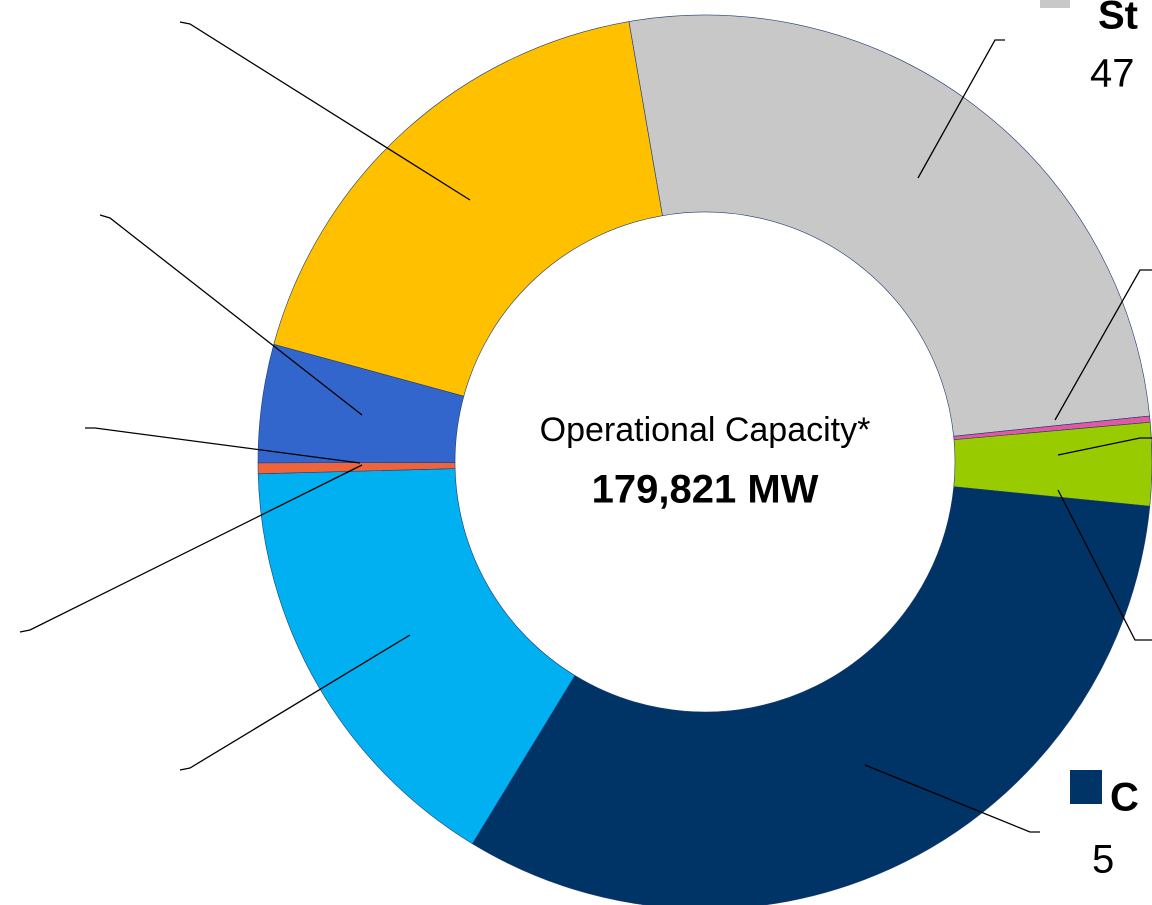  What do you see at coordinates (705, 490) in the screenshot?
I see `center-value: 179,821 MW` at bounding box center [705, 490].